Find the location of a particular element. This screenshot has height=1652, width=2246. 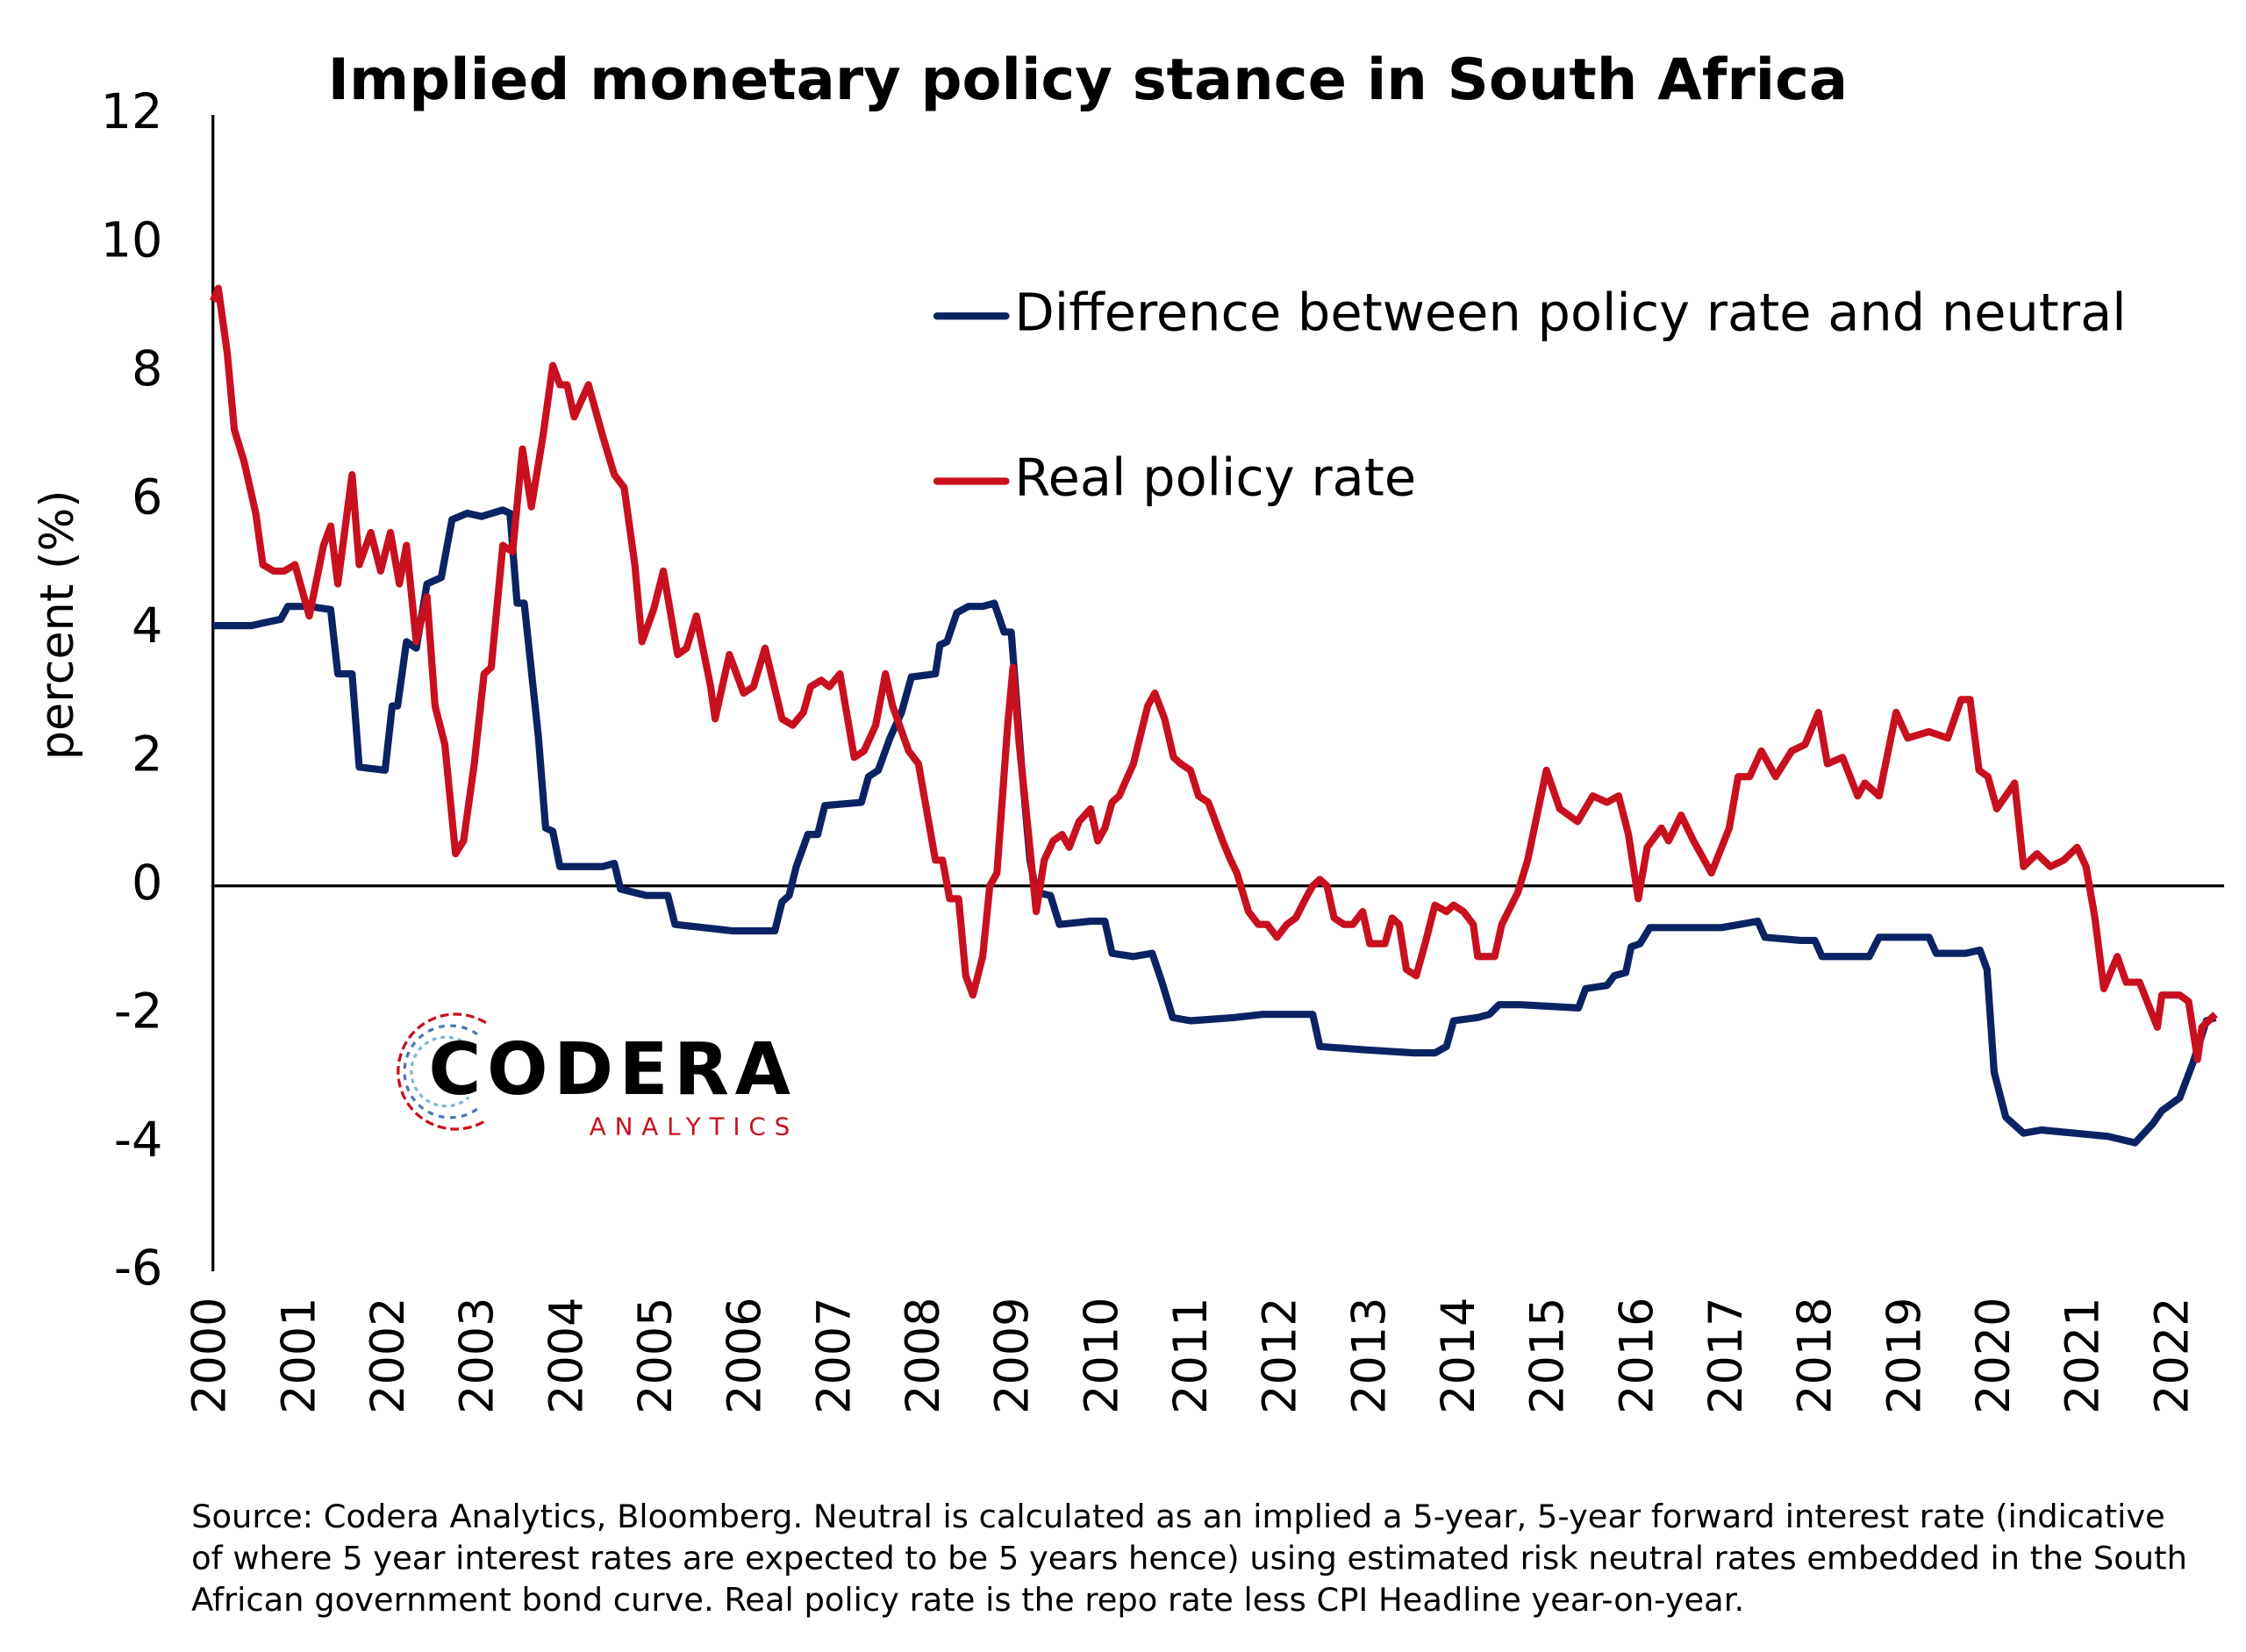

x-tick-label: 2002 is located at coordinates (388, 1356).